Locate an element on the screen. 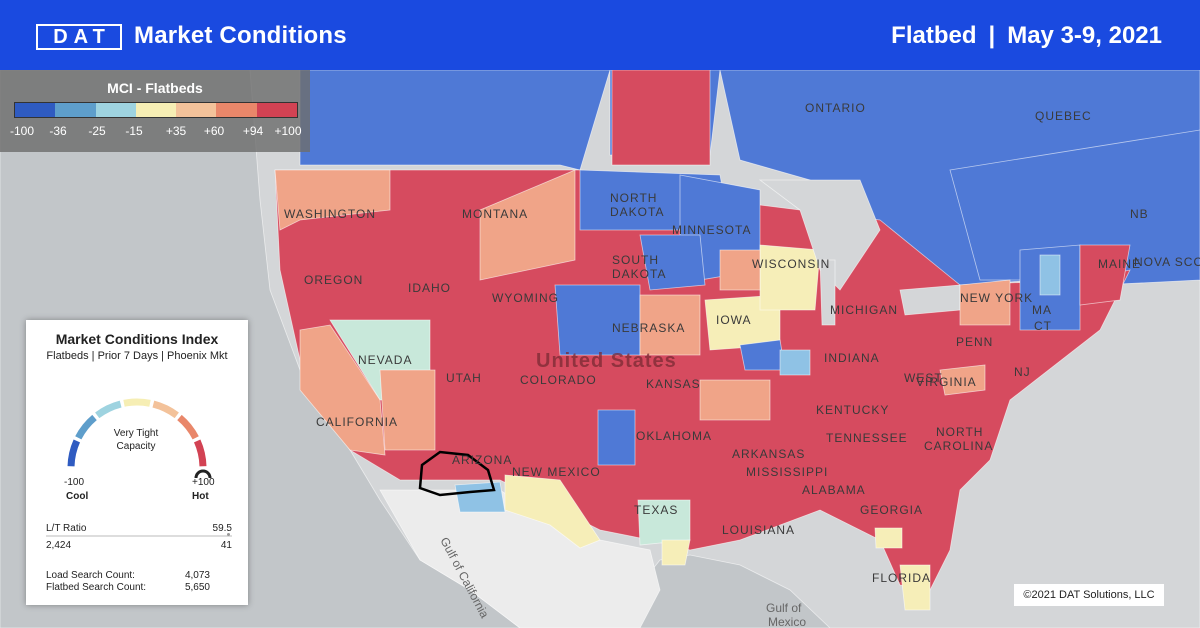 The width and height of the screenshot is (1200, 628). card-title: Market Conditions Index is located at coordinates (137, 339).